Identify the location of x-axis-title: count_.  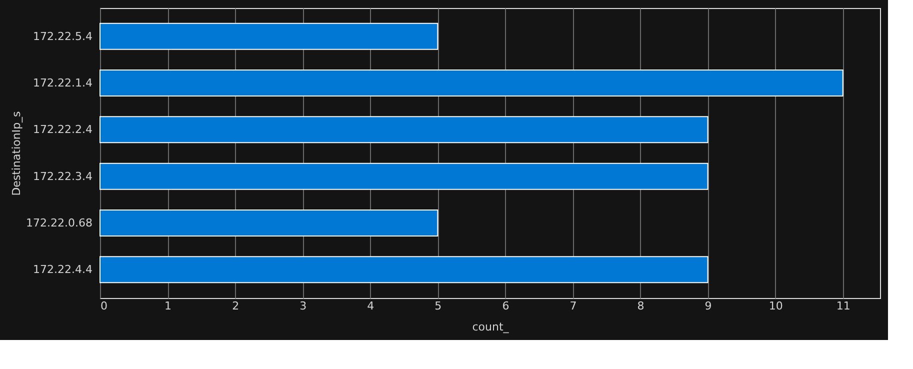
(491, 327).